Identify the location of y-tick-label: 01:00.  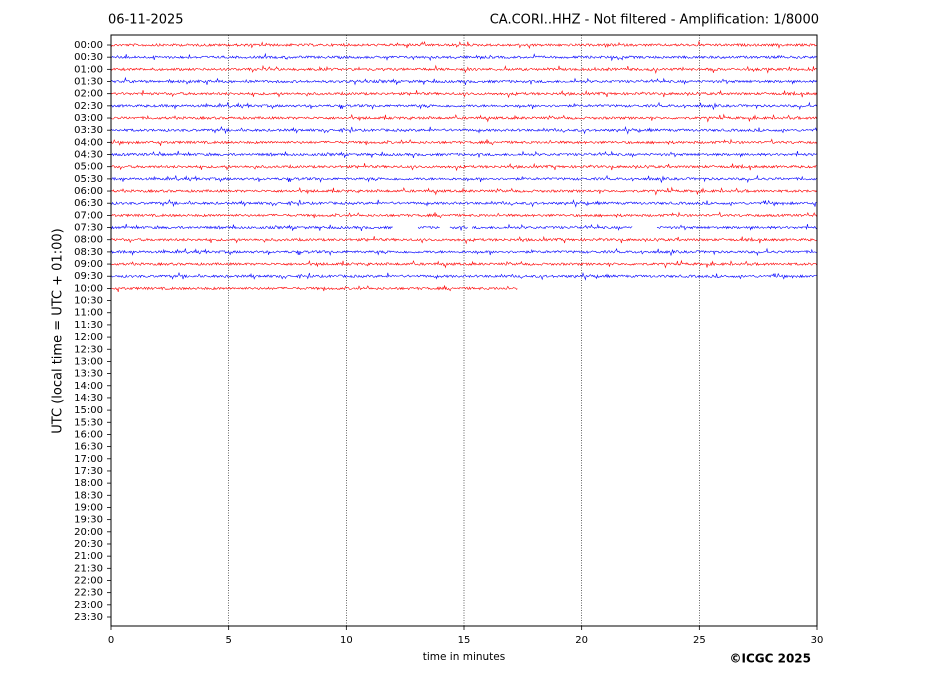
(88, 69).